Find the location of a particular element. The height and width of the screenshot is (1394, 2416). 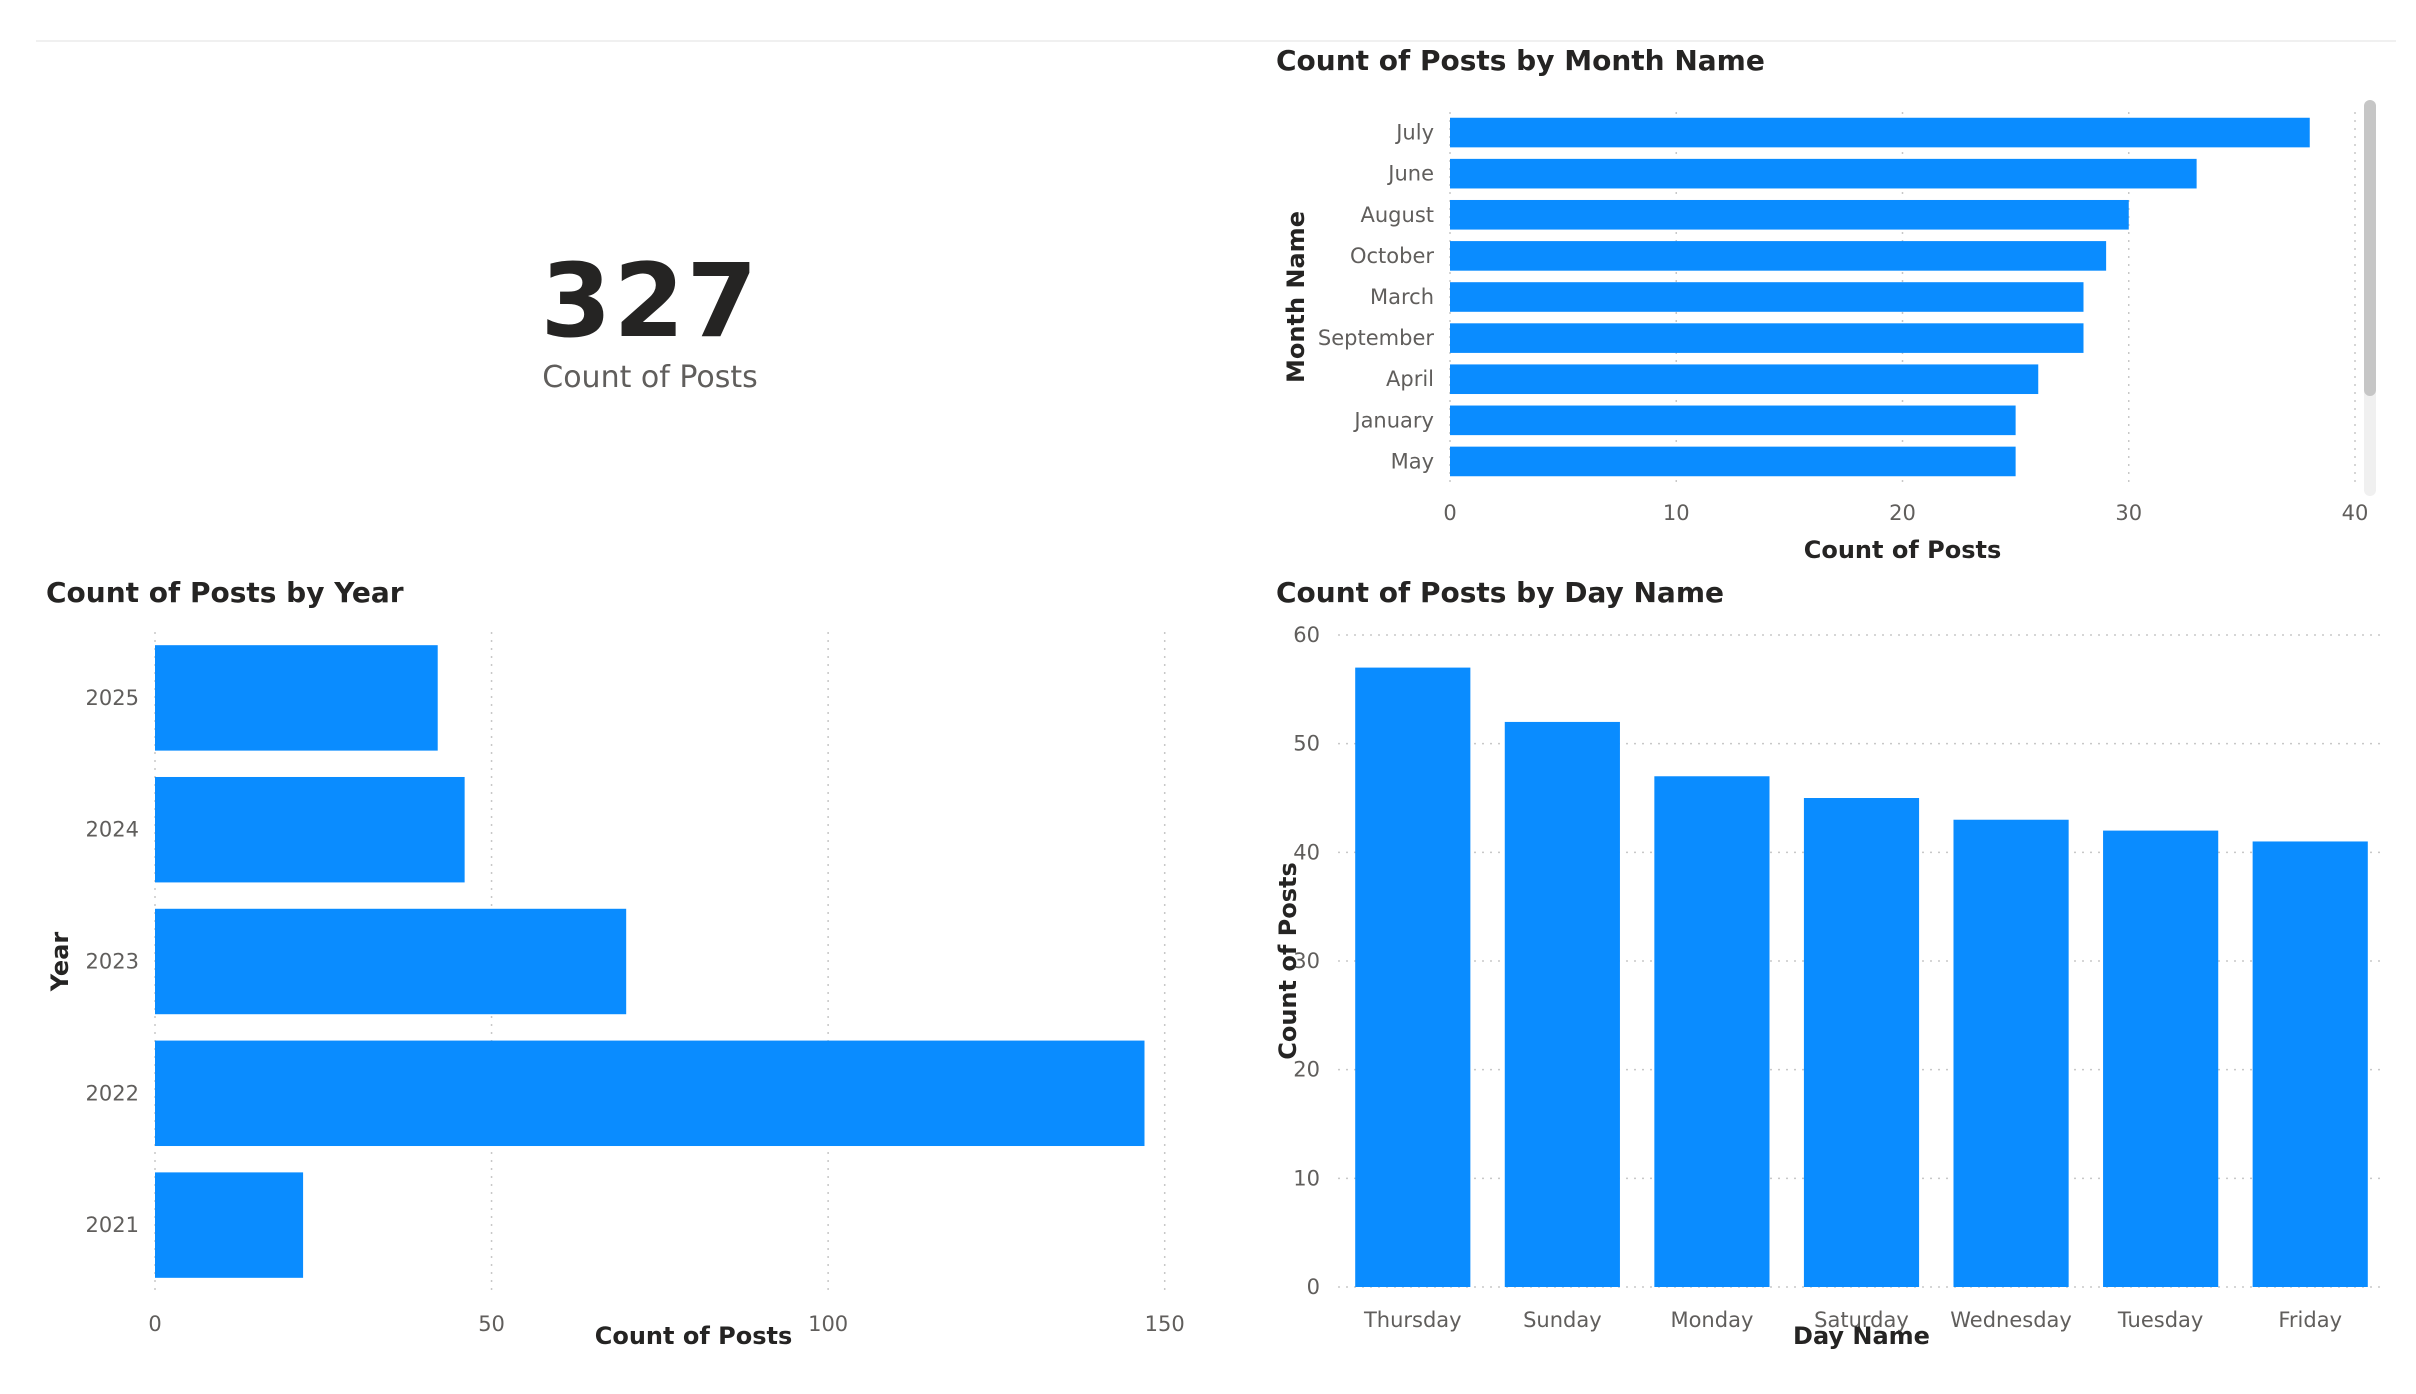

top-divider is located at coordinates (1216, 41).